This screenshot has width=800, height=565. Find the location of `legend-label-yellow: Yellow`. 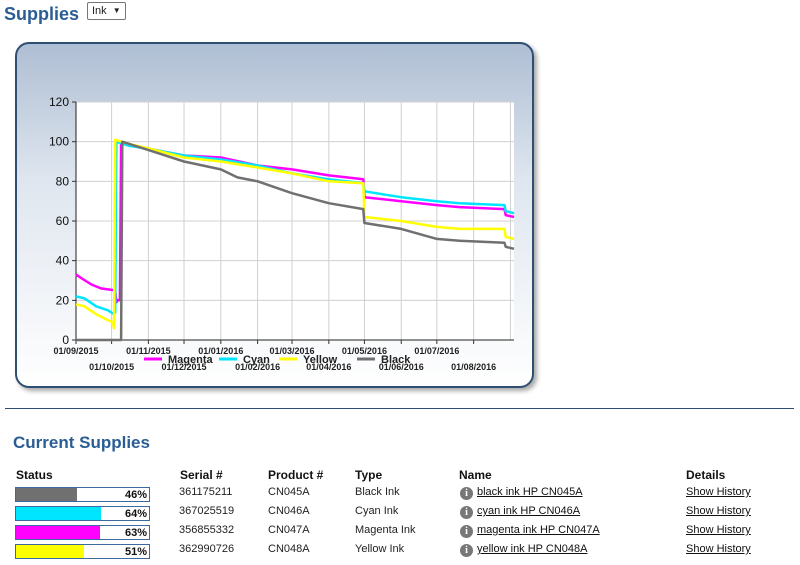

legend-label-yellow: Yellow is located at coordinates (320, 360).